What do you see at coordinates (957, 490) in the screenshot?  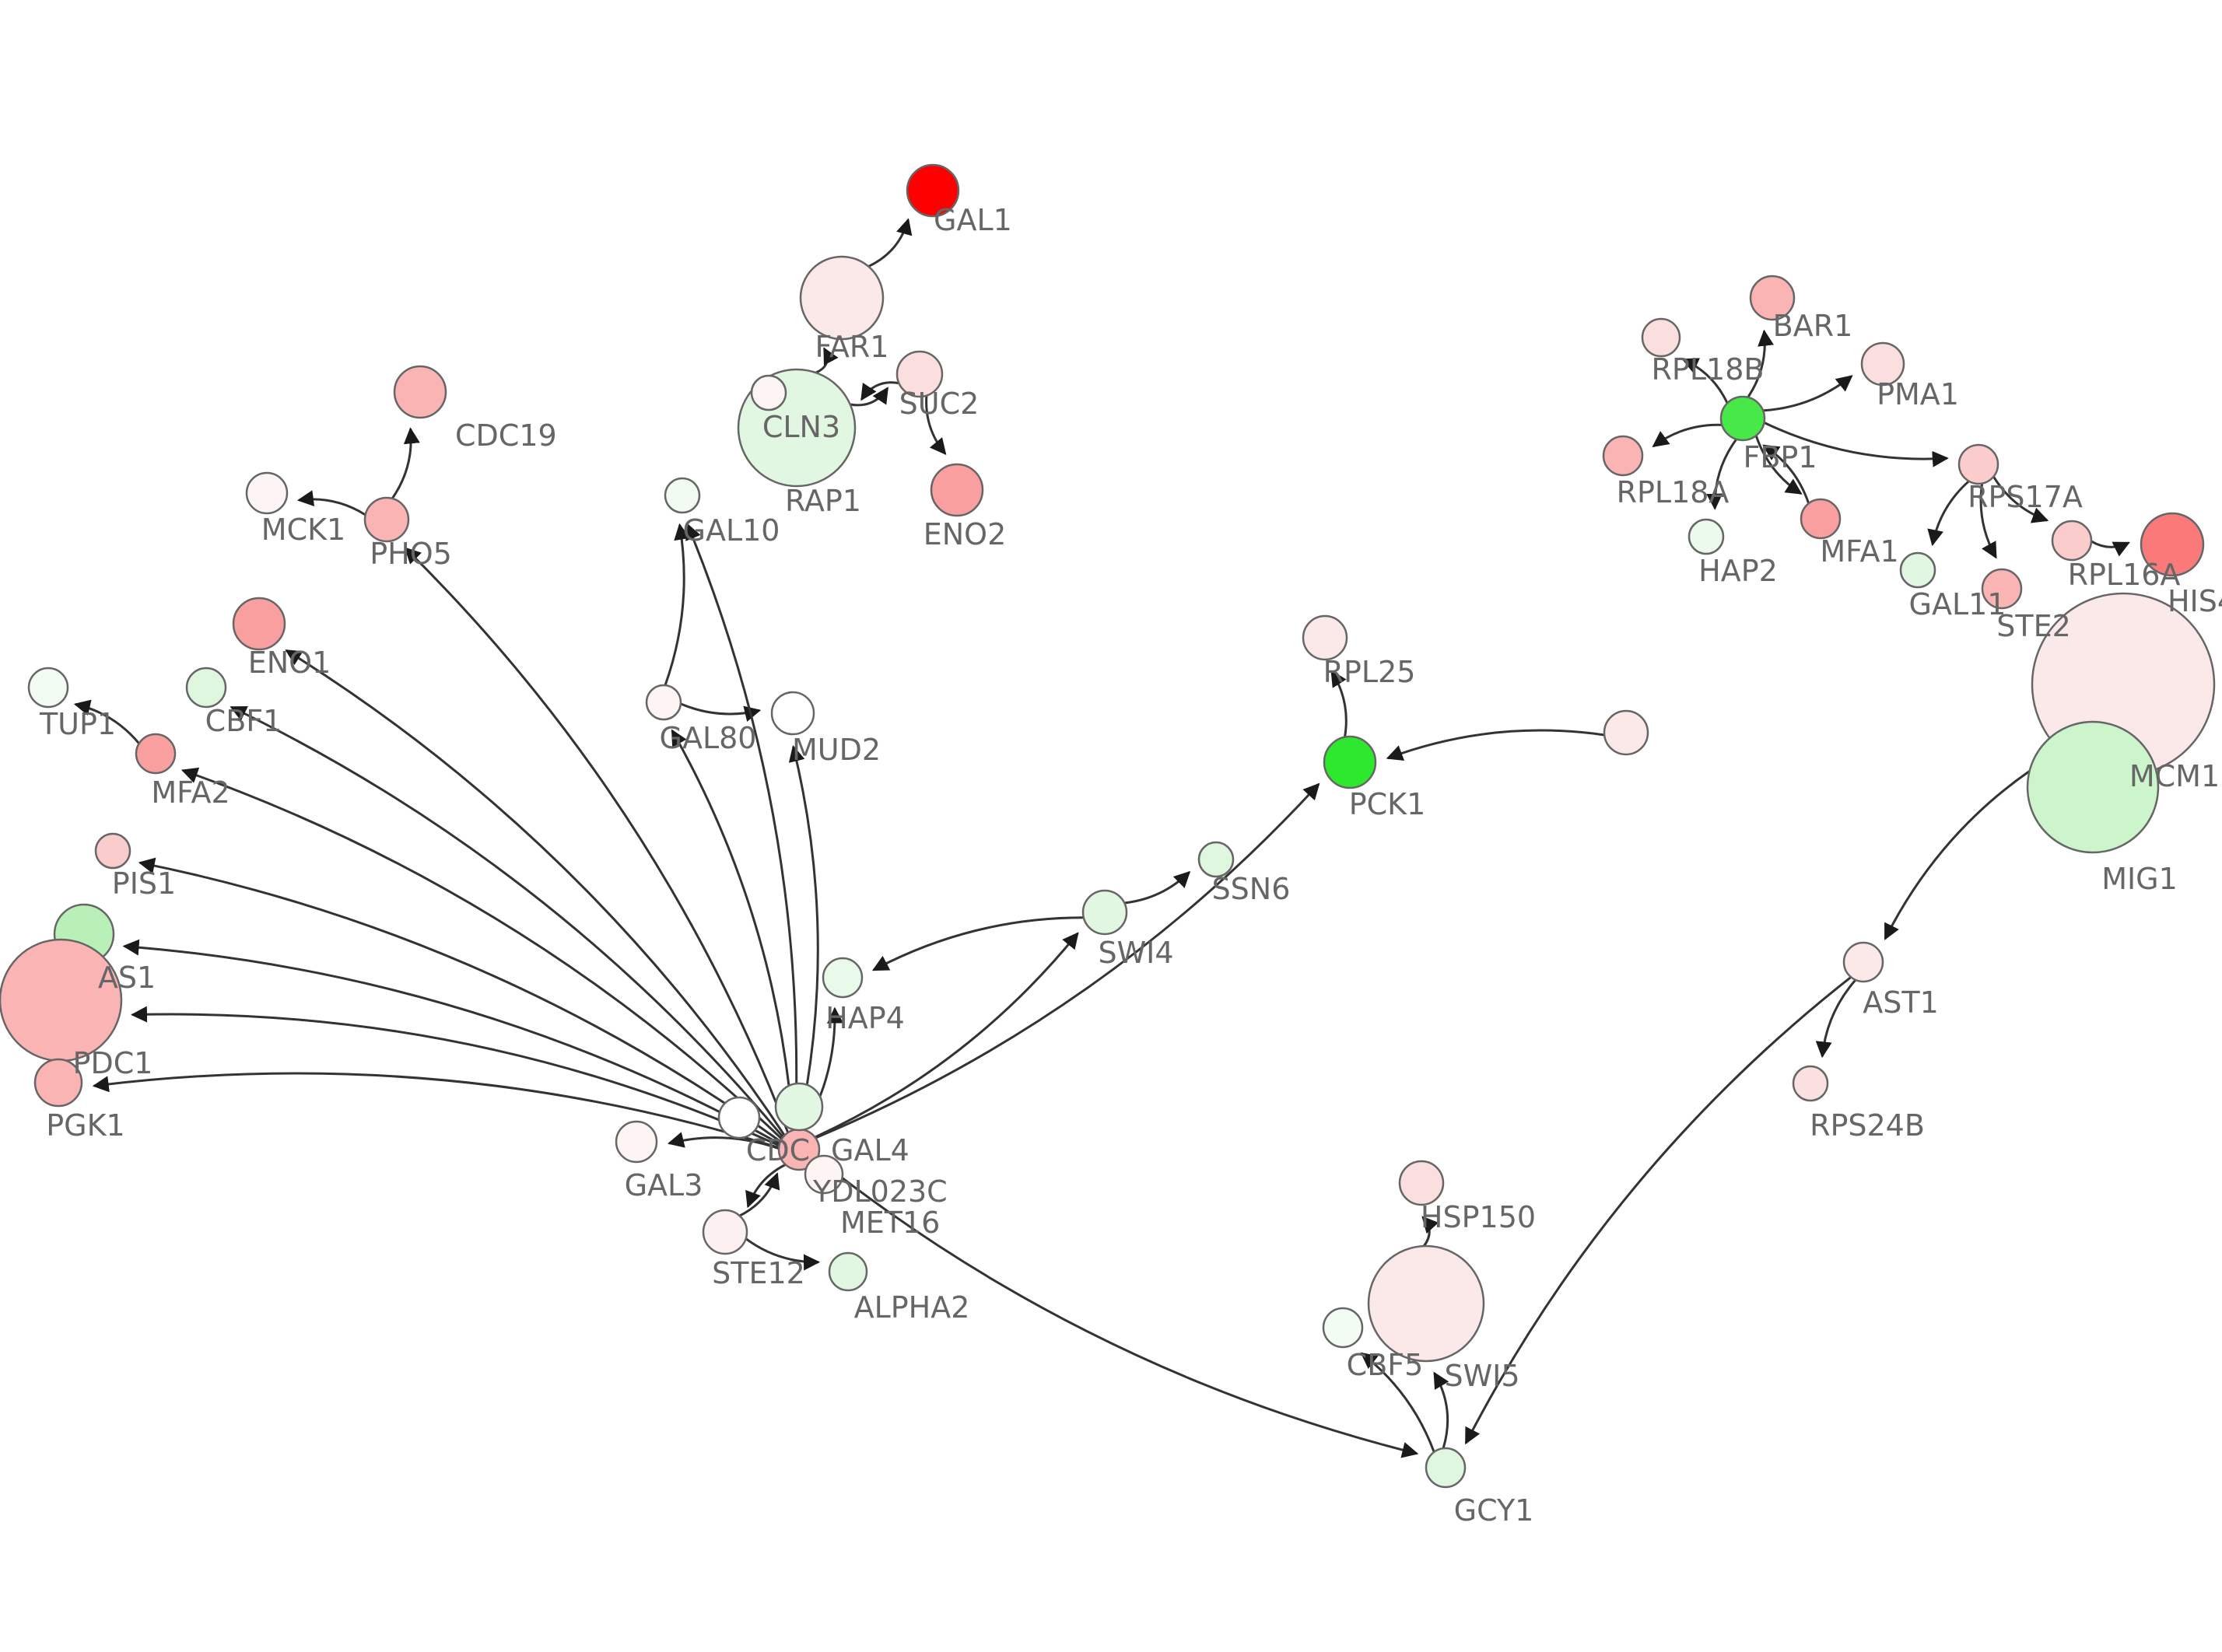 I see `node-eno2` at bounding box center [957, 490].